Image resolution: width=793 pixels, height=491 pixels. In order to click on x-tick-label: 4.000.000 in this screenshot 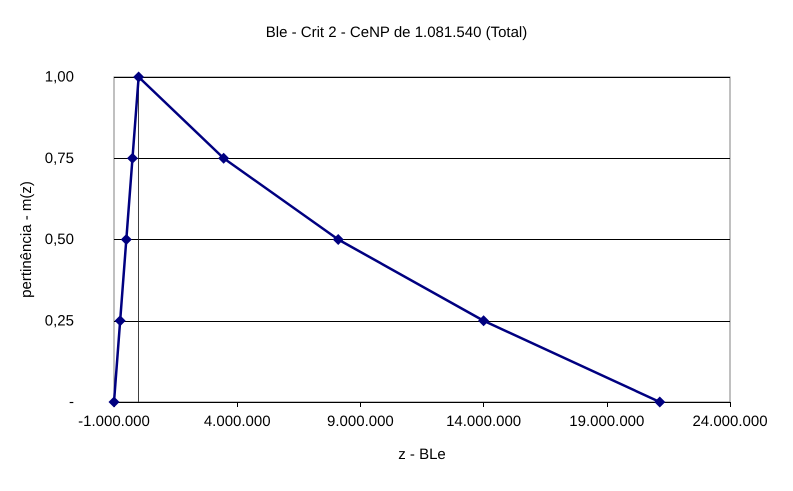, I will do `click(237, 421)`.